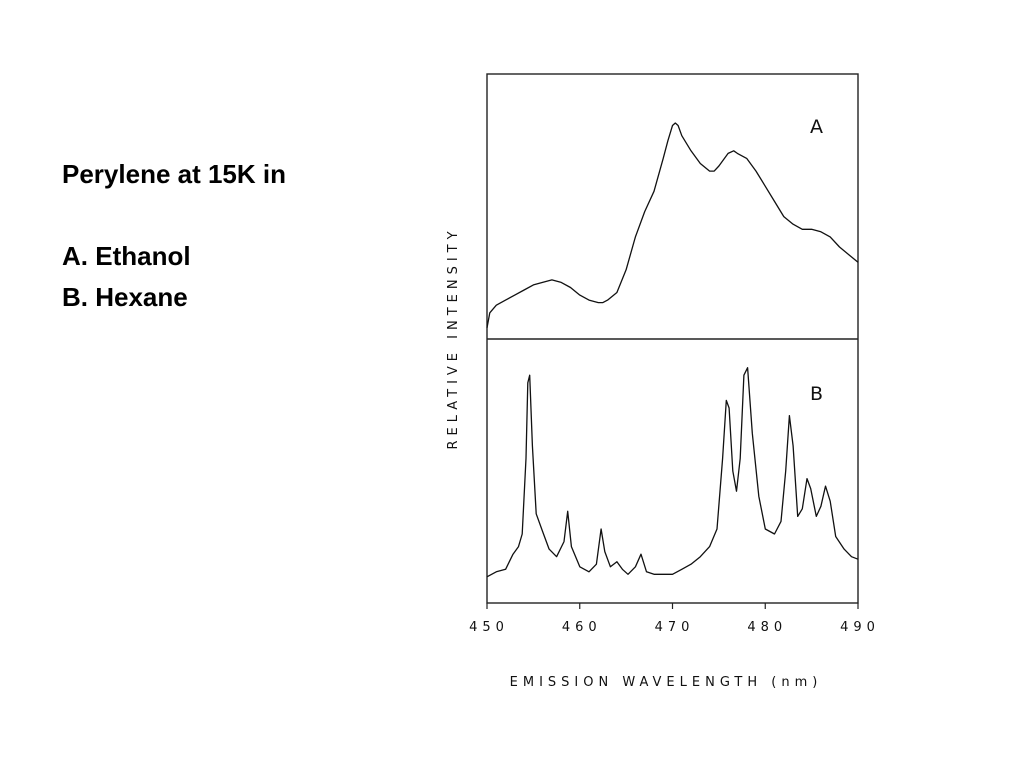 The image size is (1024, 768). I want to click on slide-title: Perylene at 15K in, so click(174, 174).